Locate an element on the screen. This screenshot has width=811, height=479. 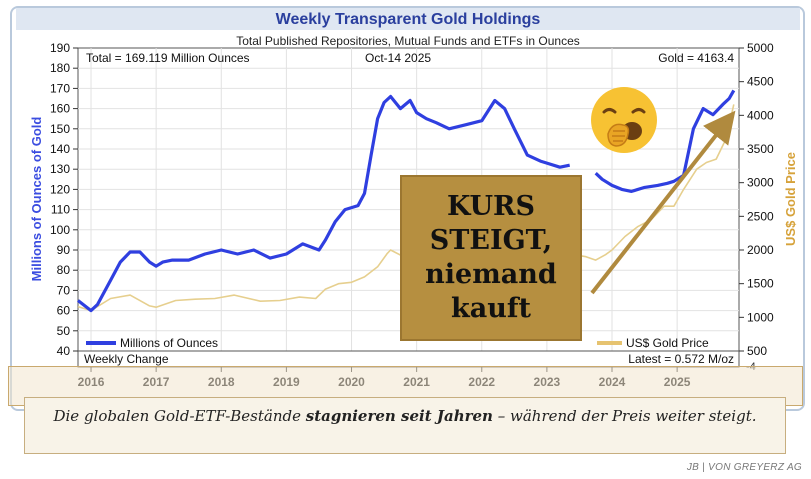
y-right-tick-label: 1500 is located at coordinates (760, 284).